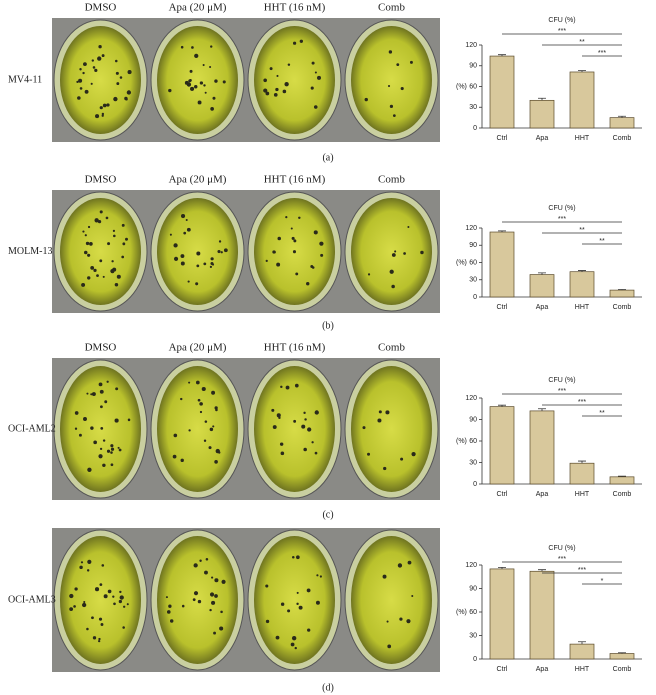 The width and height of the screenshot is (656, 695). I want to click on y-tick-label: 90, so click(473, 66).